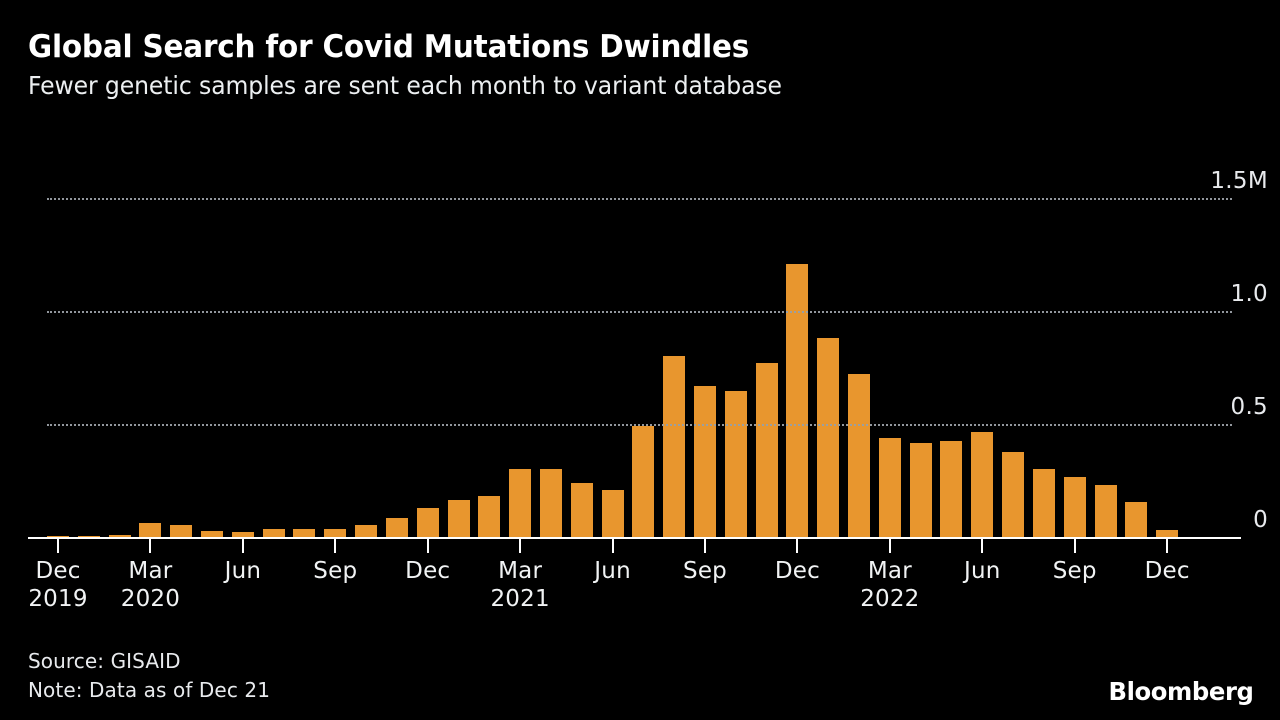  Describe the element at coordinates (889, 585) in the screenshot. I see `x-axis-label: Mar 2022` at that location.